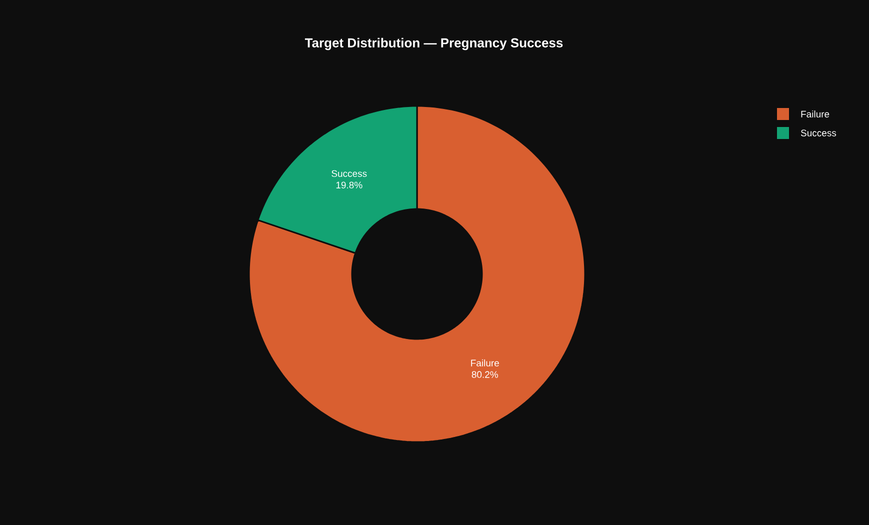 The width and height of the screenshot is (869, 525). I want to click on slice-label: Success, so click(349, 173).